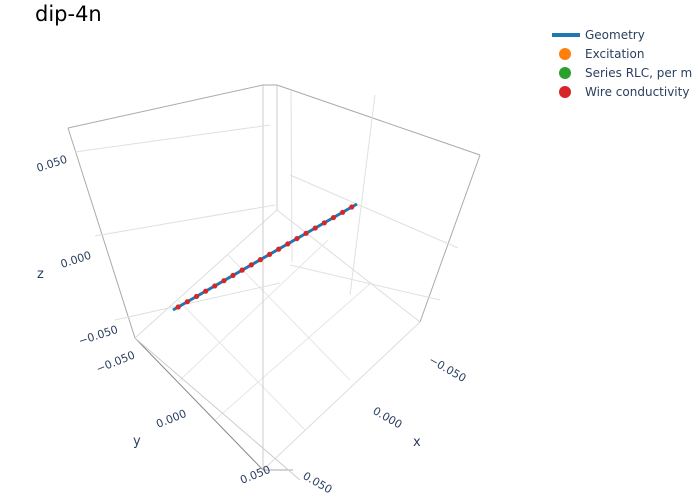 This screenshot has height=500, width=700. I want to click on legend-item-series-rlc: Series RLC, per m, so click(622, 72).